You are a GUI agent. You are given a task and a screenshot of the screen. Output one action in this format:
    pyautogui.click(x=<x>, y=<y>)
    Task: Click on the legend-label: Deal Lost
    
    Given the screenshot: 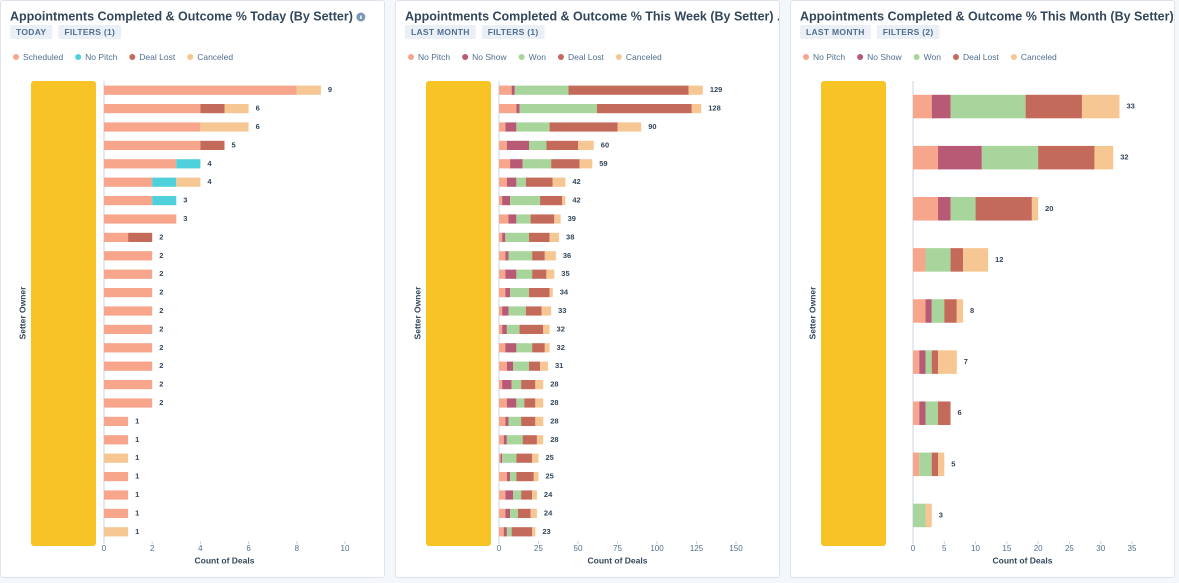 What is the action you would take?
    pyautogui.click(x=981, y=57)
    